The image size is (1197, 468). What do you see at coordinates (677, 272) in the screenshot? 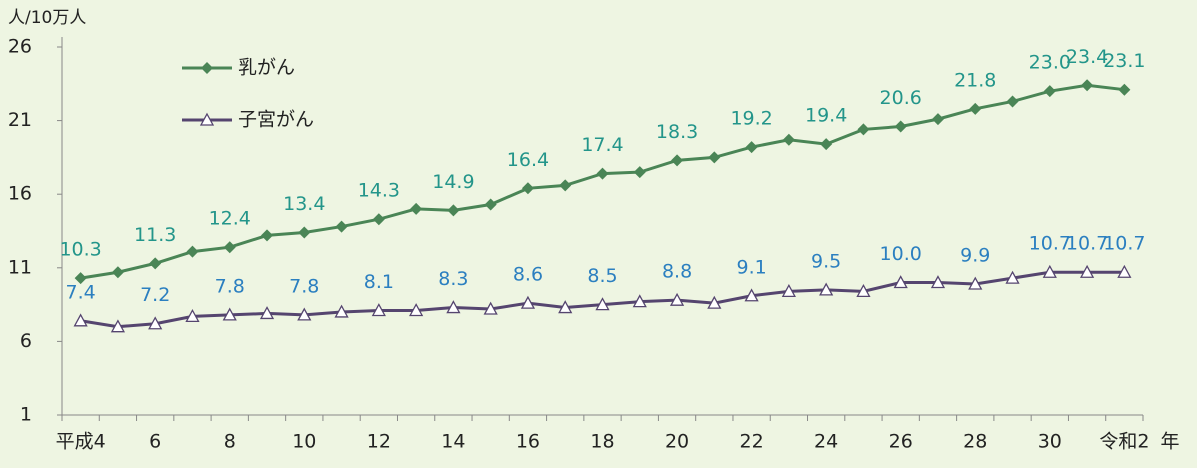
I see `value-label: 8.8` at bounding box center [677, 272].